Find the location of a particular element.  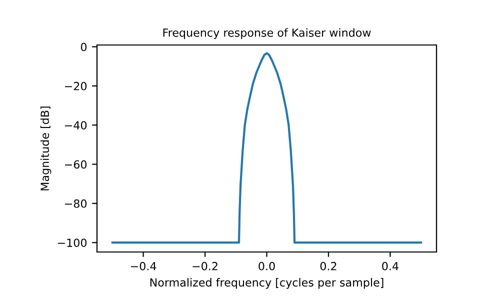

chart-title: Frequency response of Kaiser window is located at coordinates (267, 33).